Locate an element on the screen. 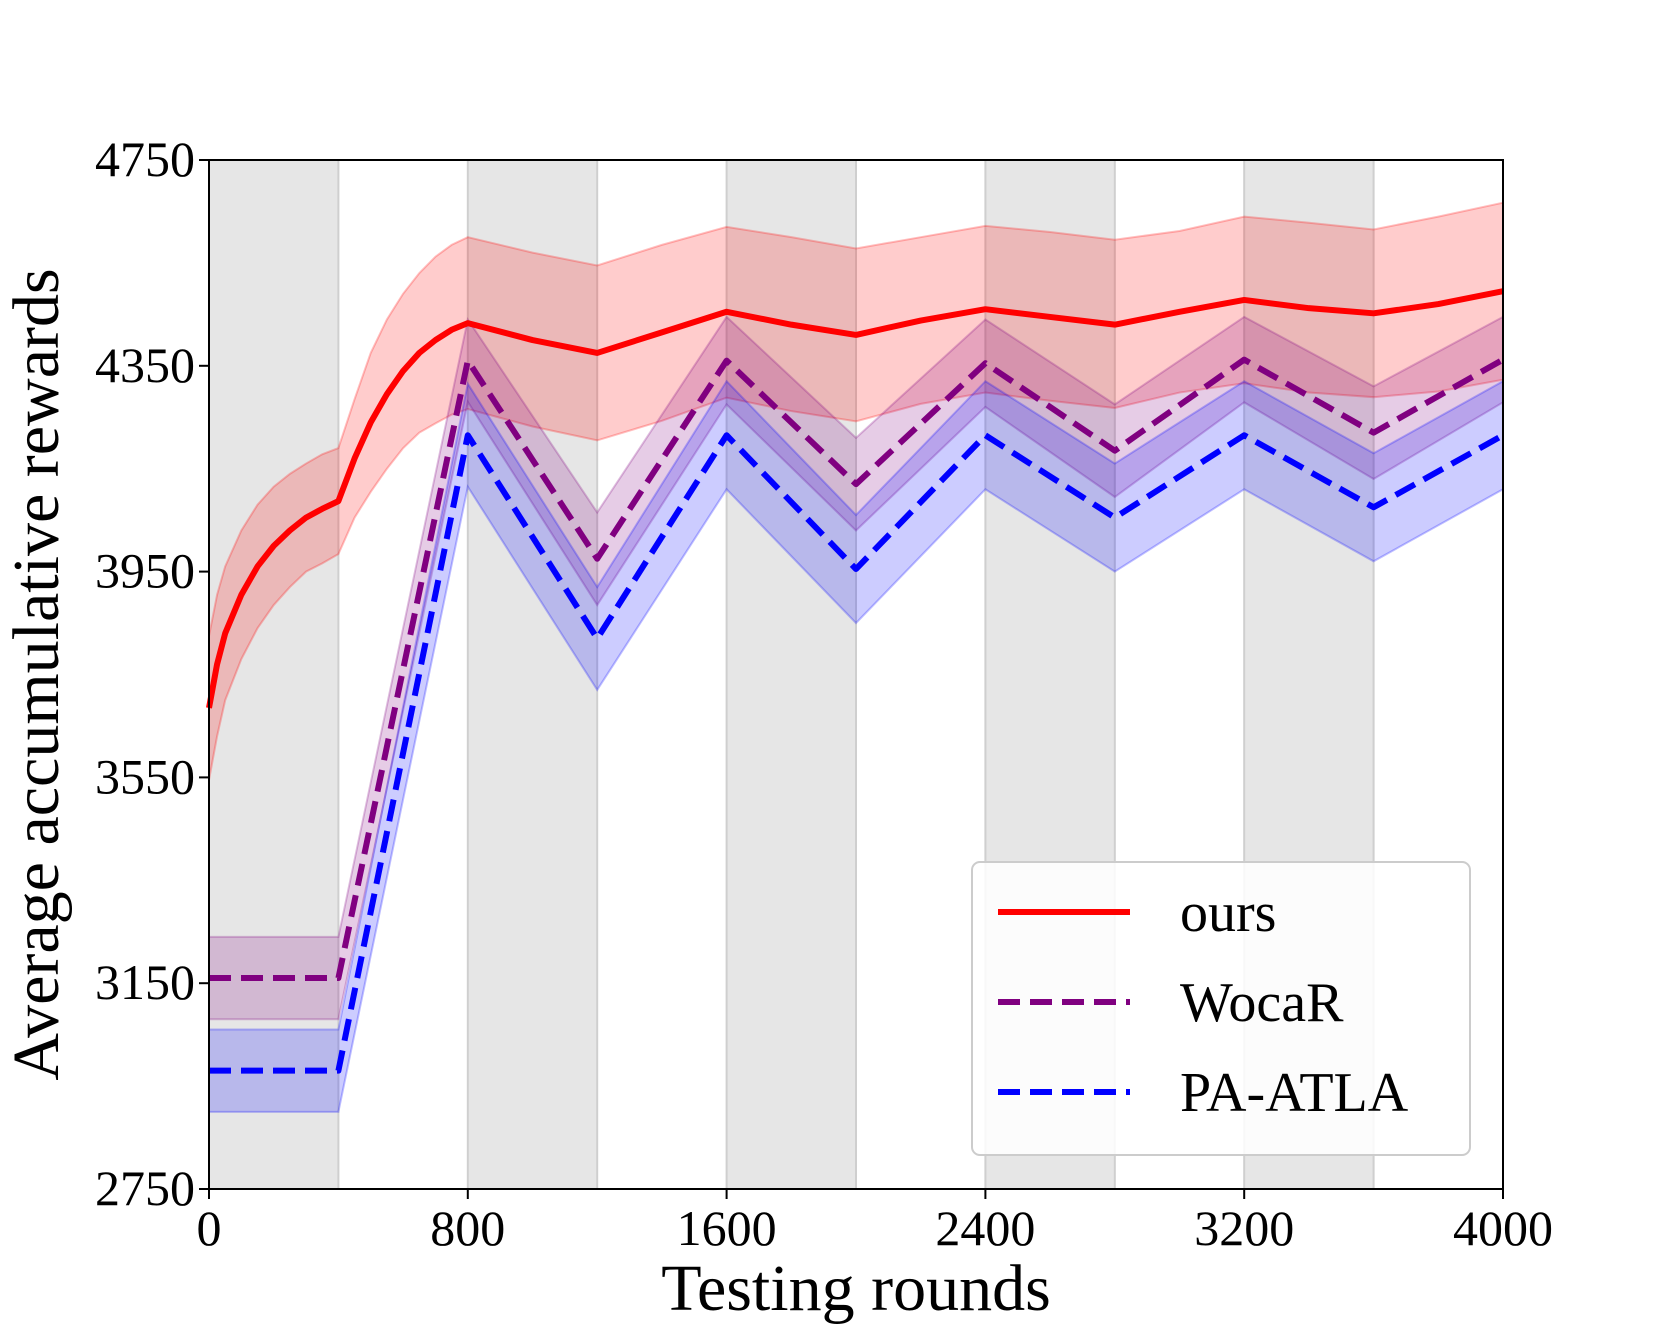 This screenshot has height=1329, width=1661. legend-label: ours is located at coordinates (1228, 913).